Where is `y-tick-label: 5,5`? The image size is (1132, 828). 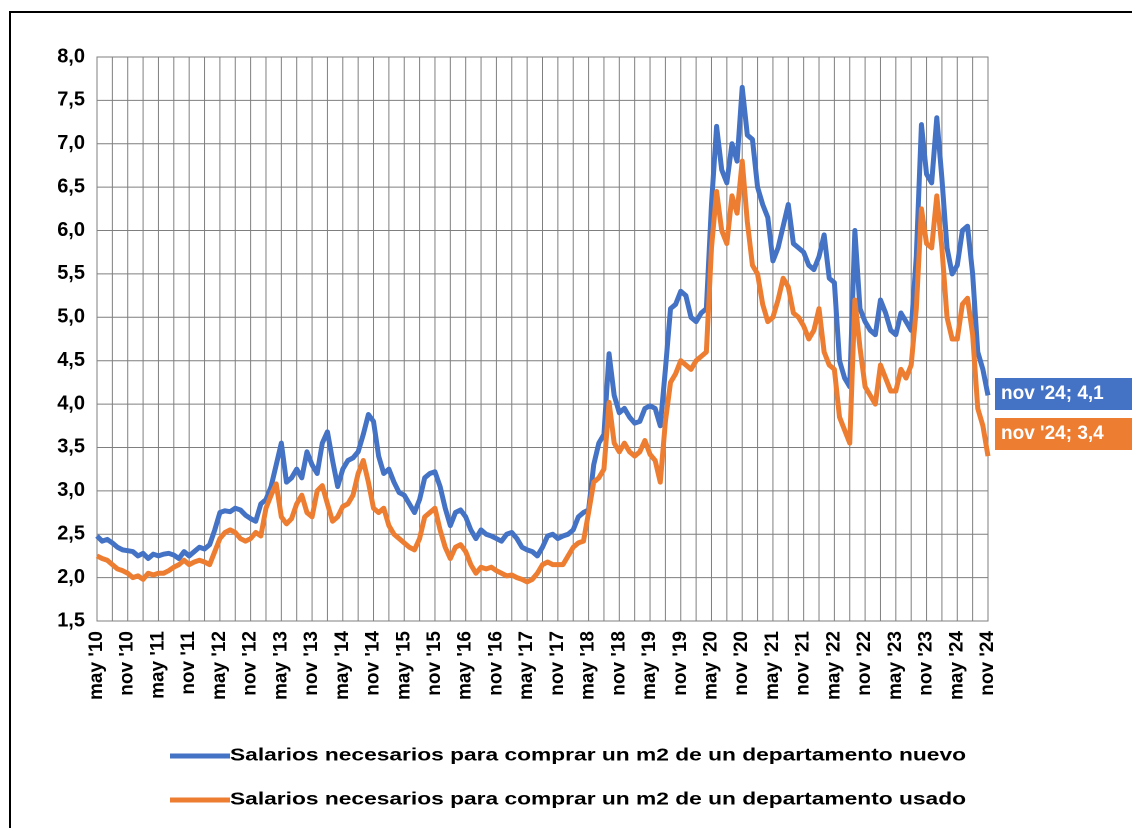
y-tick-label: 5,5 is located at coordinates (71, 273).